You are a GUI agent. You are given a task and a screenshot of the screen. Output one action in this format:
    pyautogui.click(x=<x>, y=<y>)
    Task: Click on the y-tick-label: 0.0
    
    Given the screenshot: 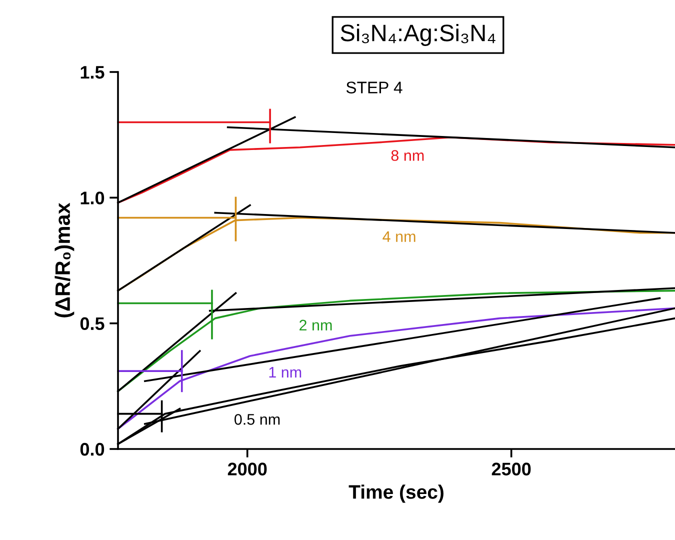 What is the action you would take?
    pyautogui.click(x=92, y=449)
    